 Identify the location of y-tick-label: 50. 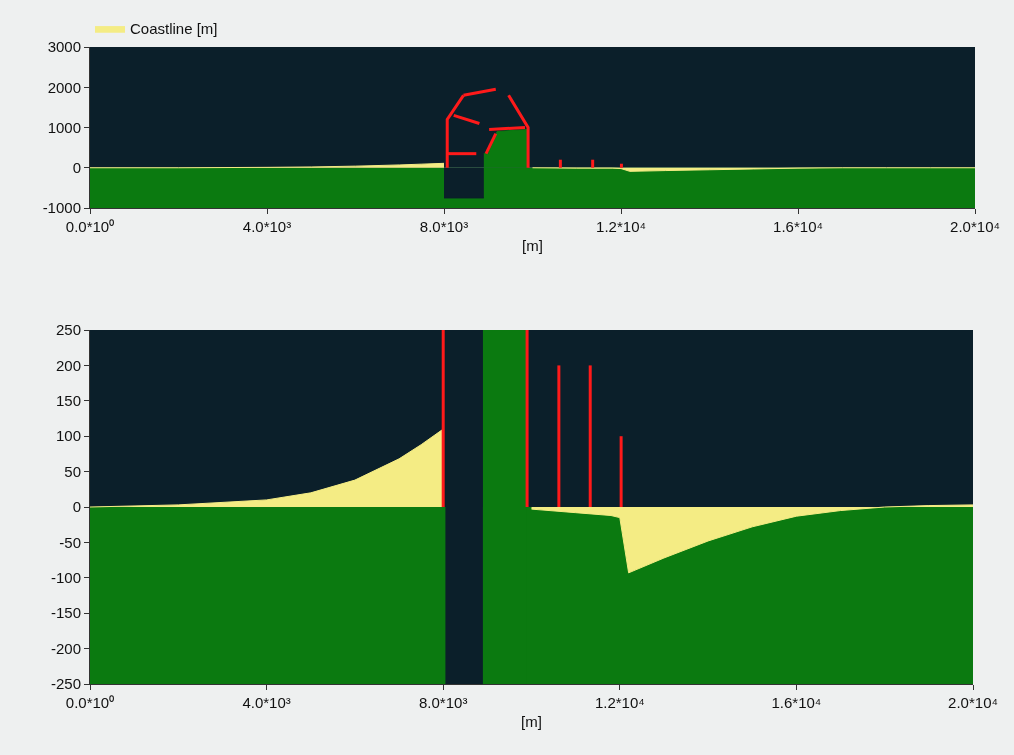
(72, 471).